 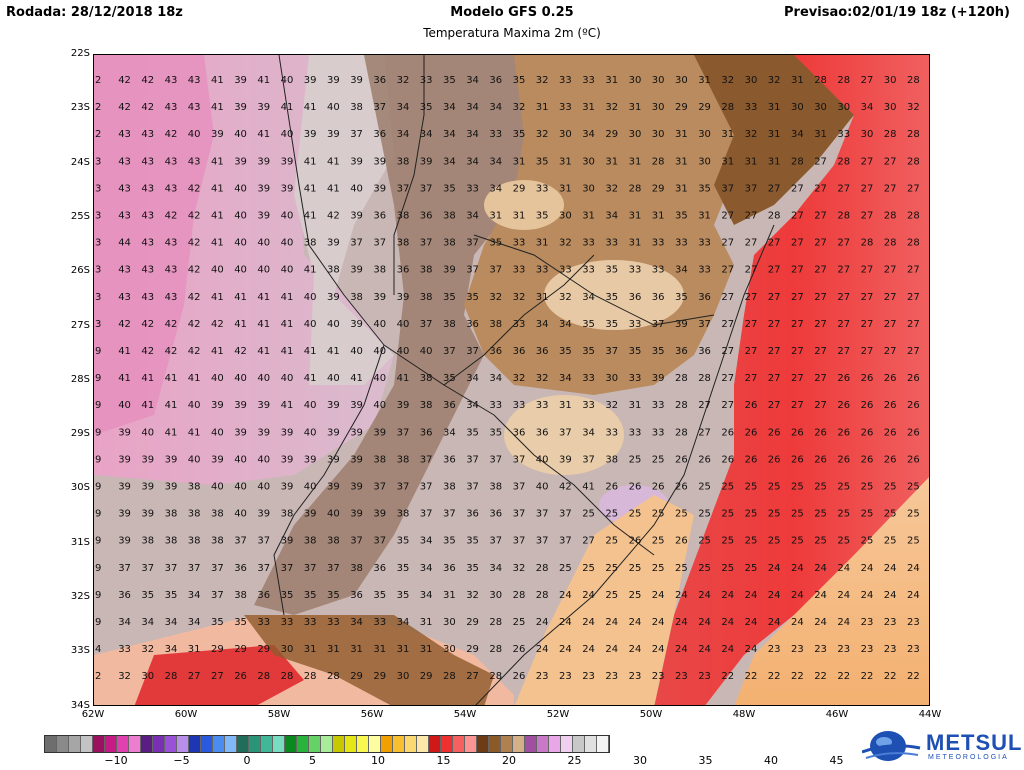 I want to click on latitude-label: 28S, so click(x=80, y=379).